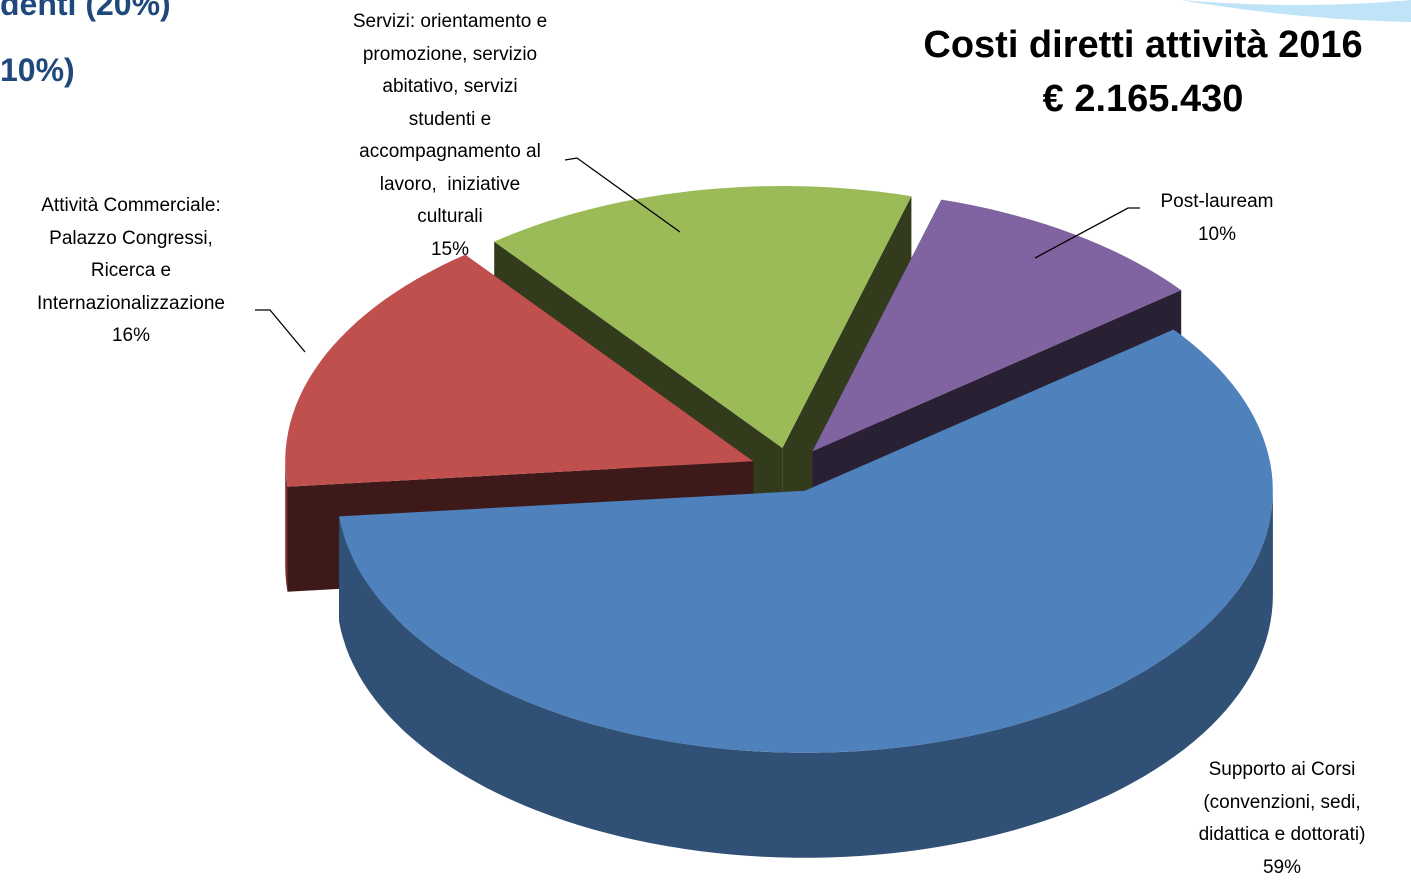  I want to click on value-label: 59%, so click(1282, 868).